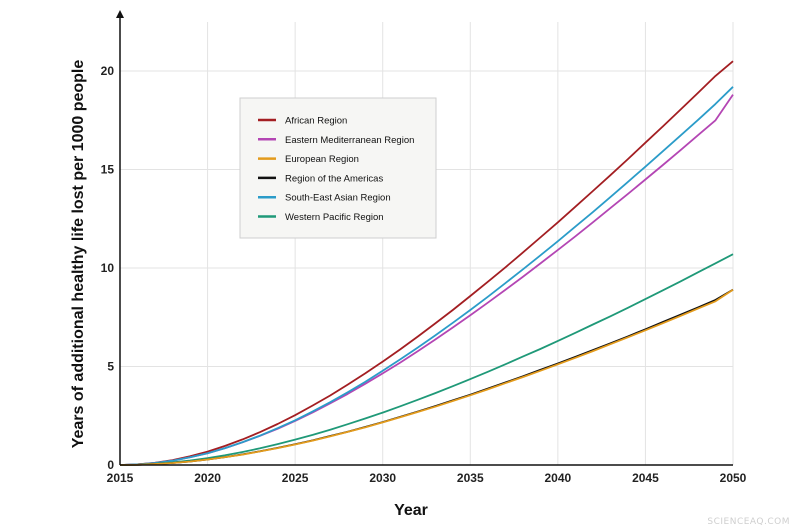 The height and width of the screenshot is (530, 800). Describe the element at coordinates (558, 478) in the screenshot. I see `x-tick-label: 2040` at that location.